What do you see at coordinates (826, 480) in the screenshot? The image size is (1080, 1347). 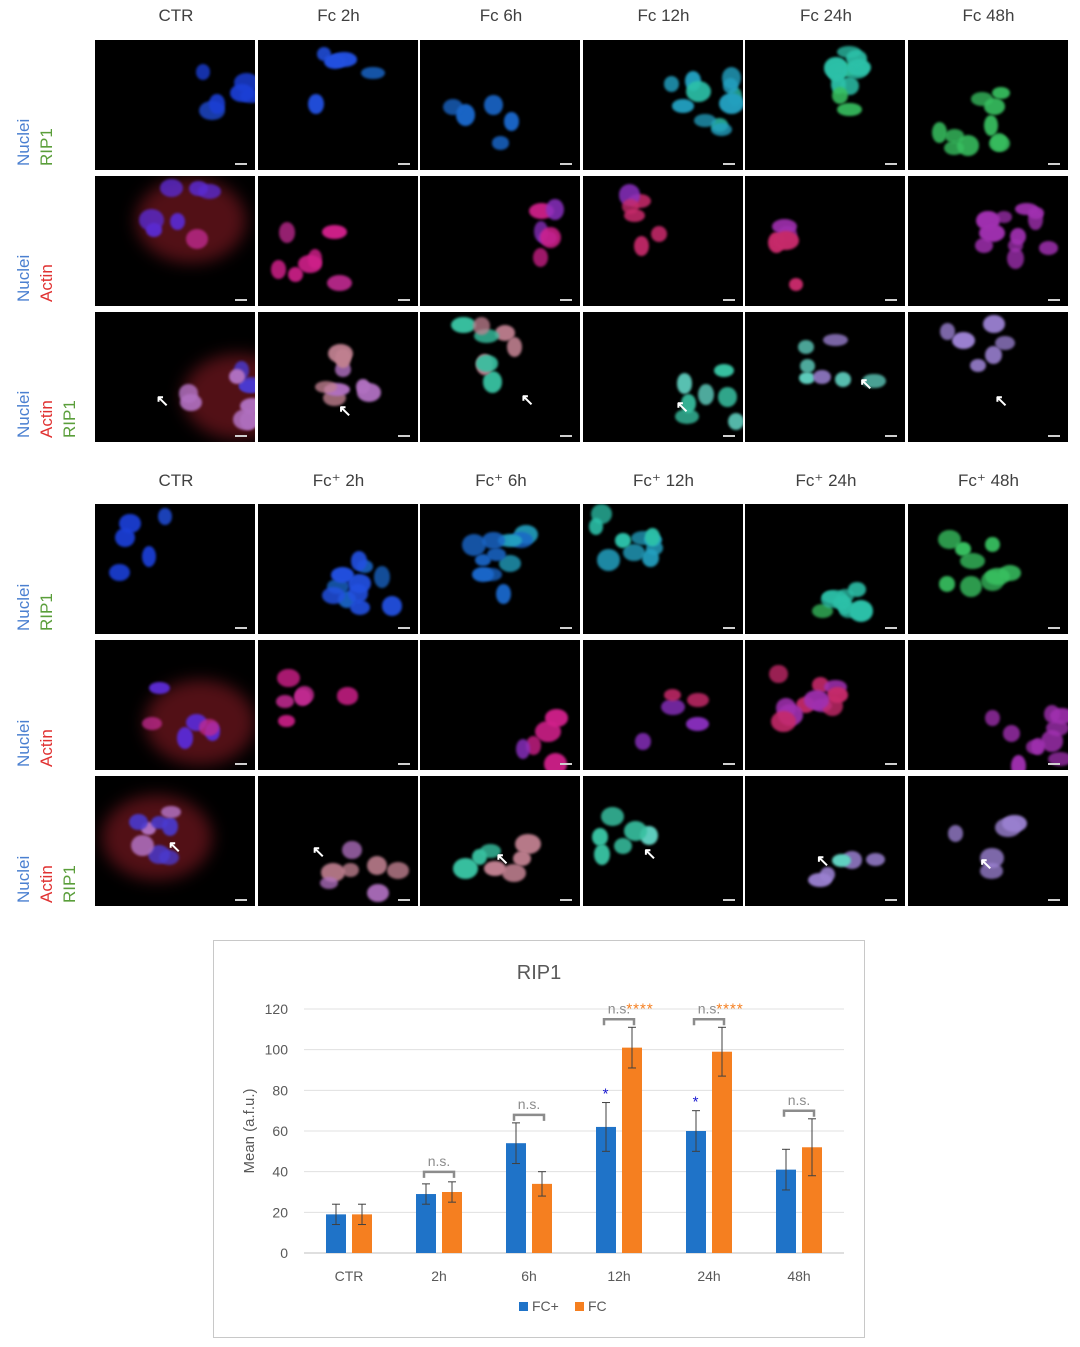 I see `column-header: Fc⁺ 24h` at bounding box center [826, 480].